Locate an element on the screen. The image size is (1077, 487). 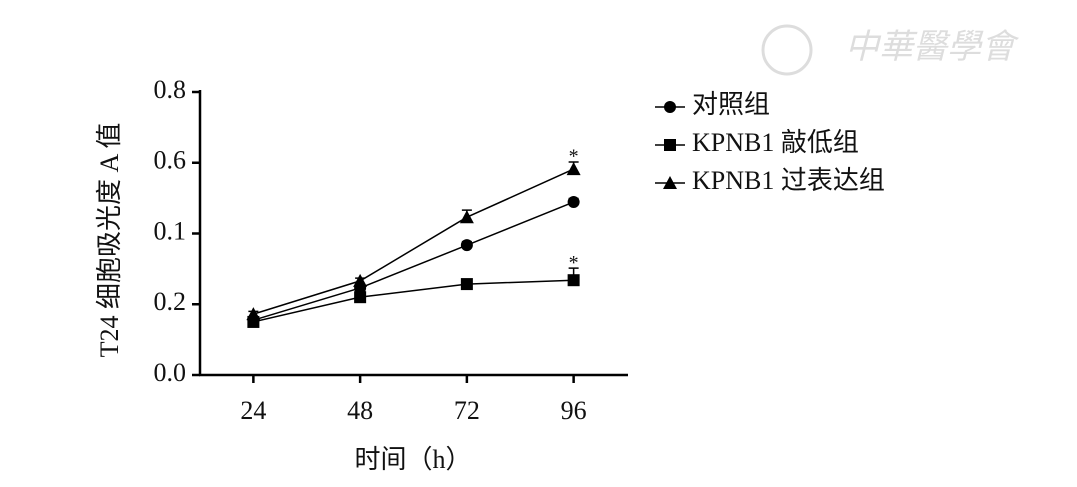
y-tick-label: 0.0 is located at coordinates (170, 372).